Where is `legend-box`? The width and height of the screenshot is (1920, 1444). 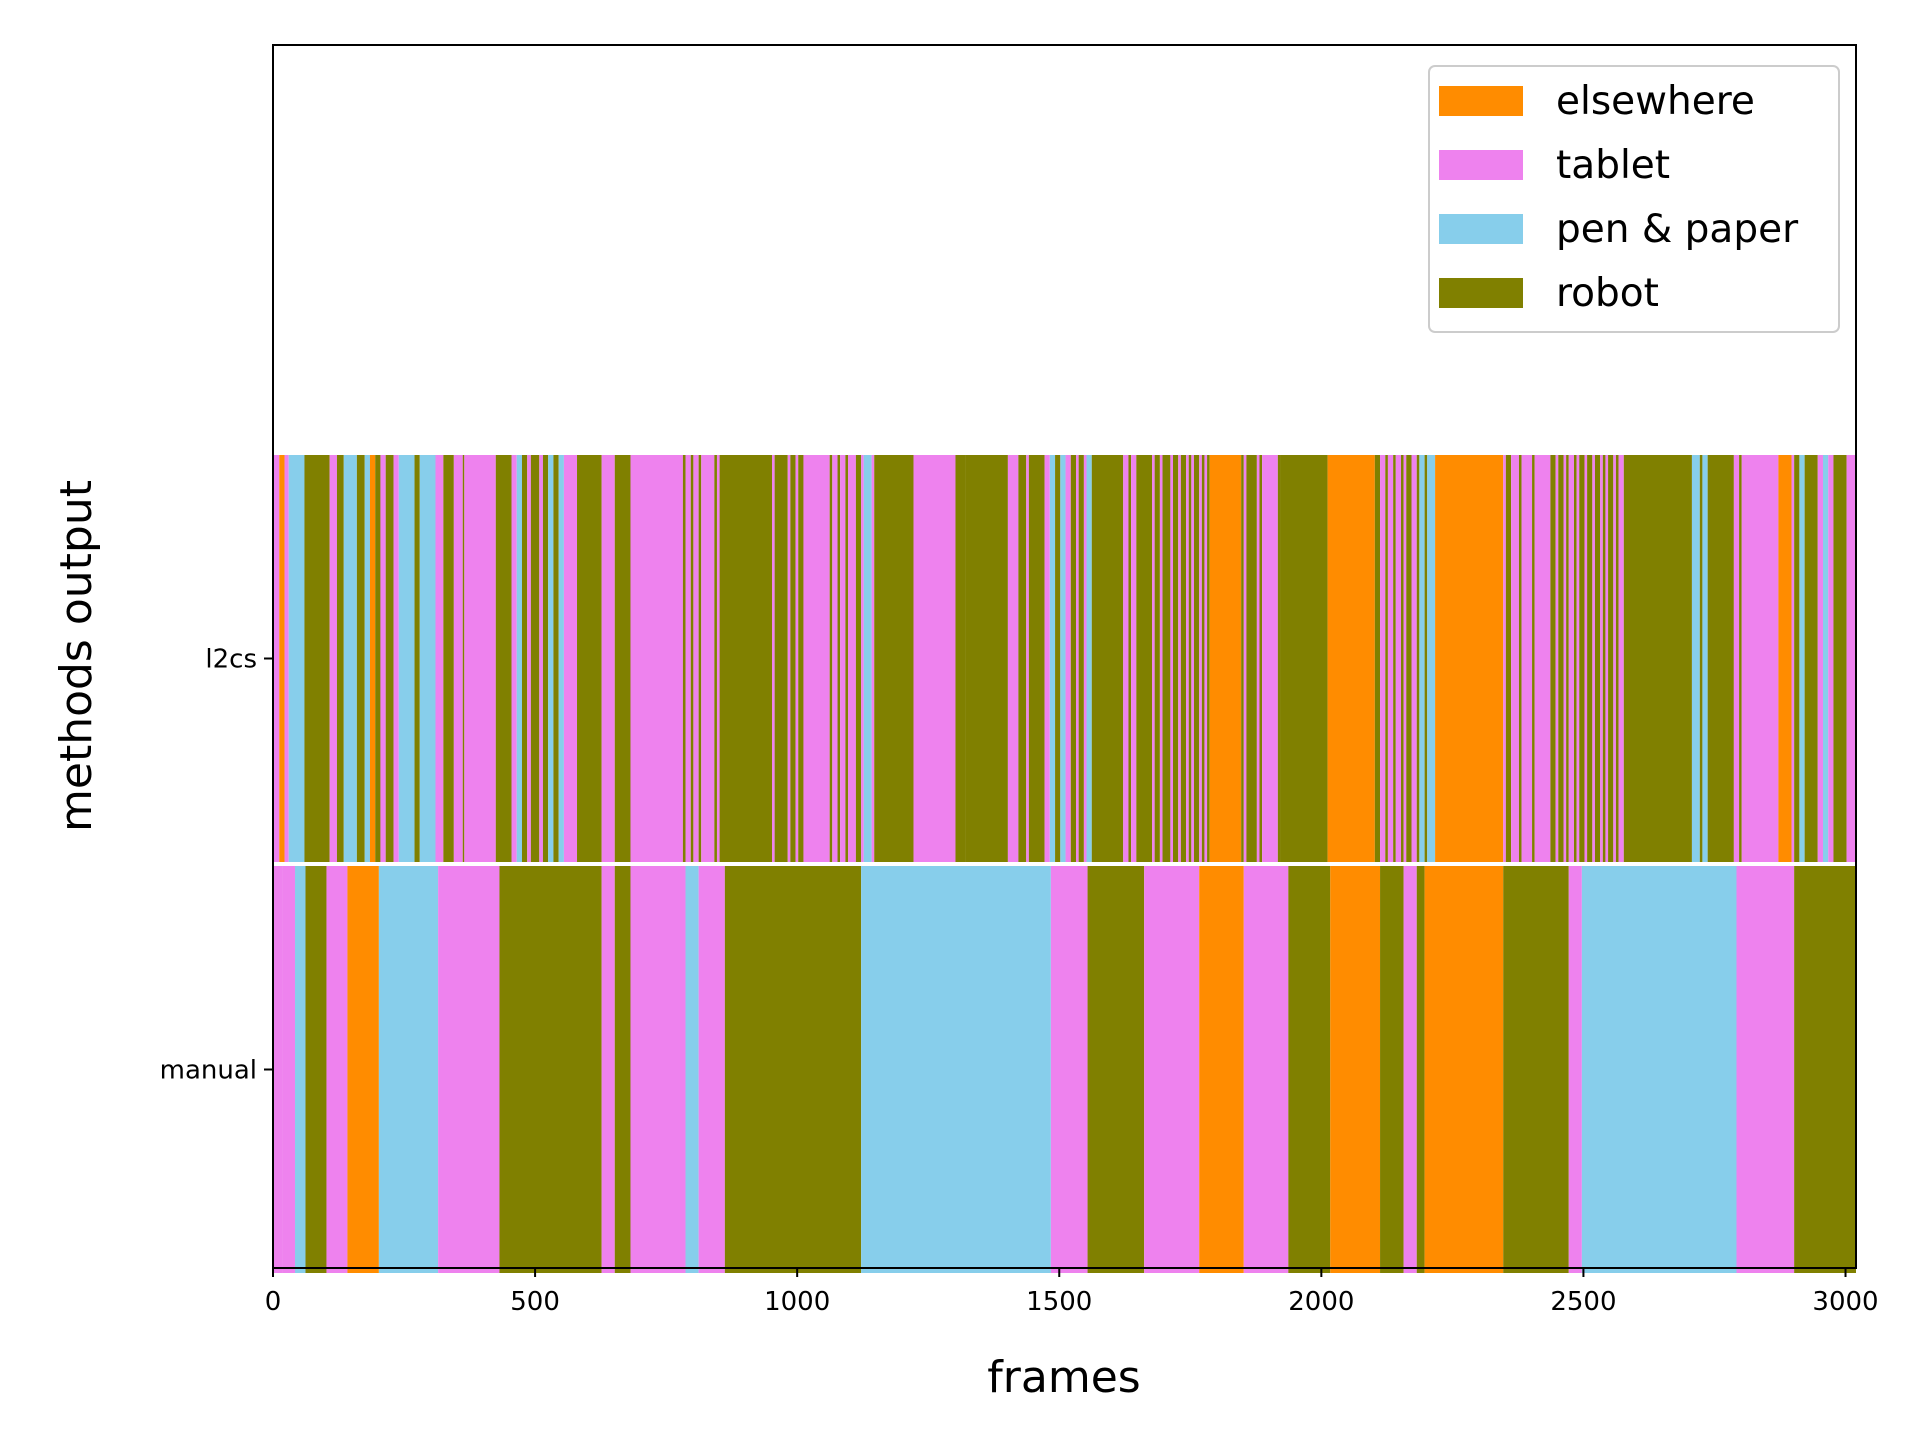
legend-box is located at coordinates (1634, 199).